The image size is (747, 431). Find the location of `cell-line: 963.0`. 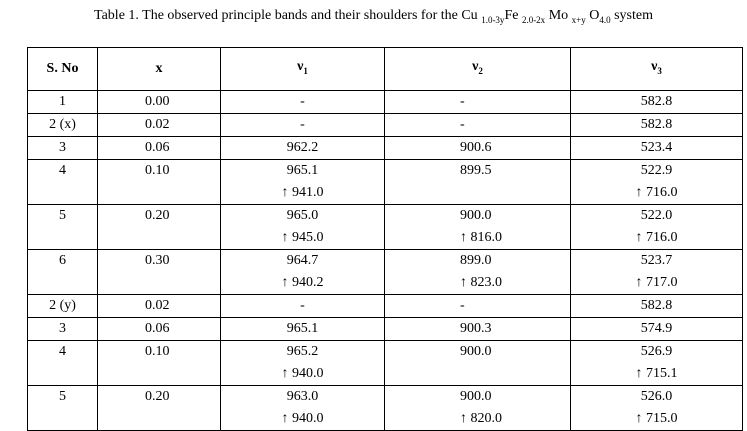

cell-line: 963.0 is located at coordinates (302, 396).